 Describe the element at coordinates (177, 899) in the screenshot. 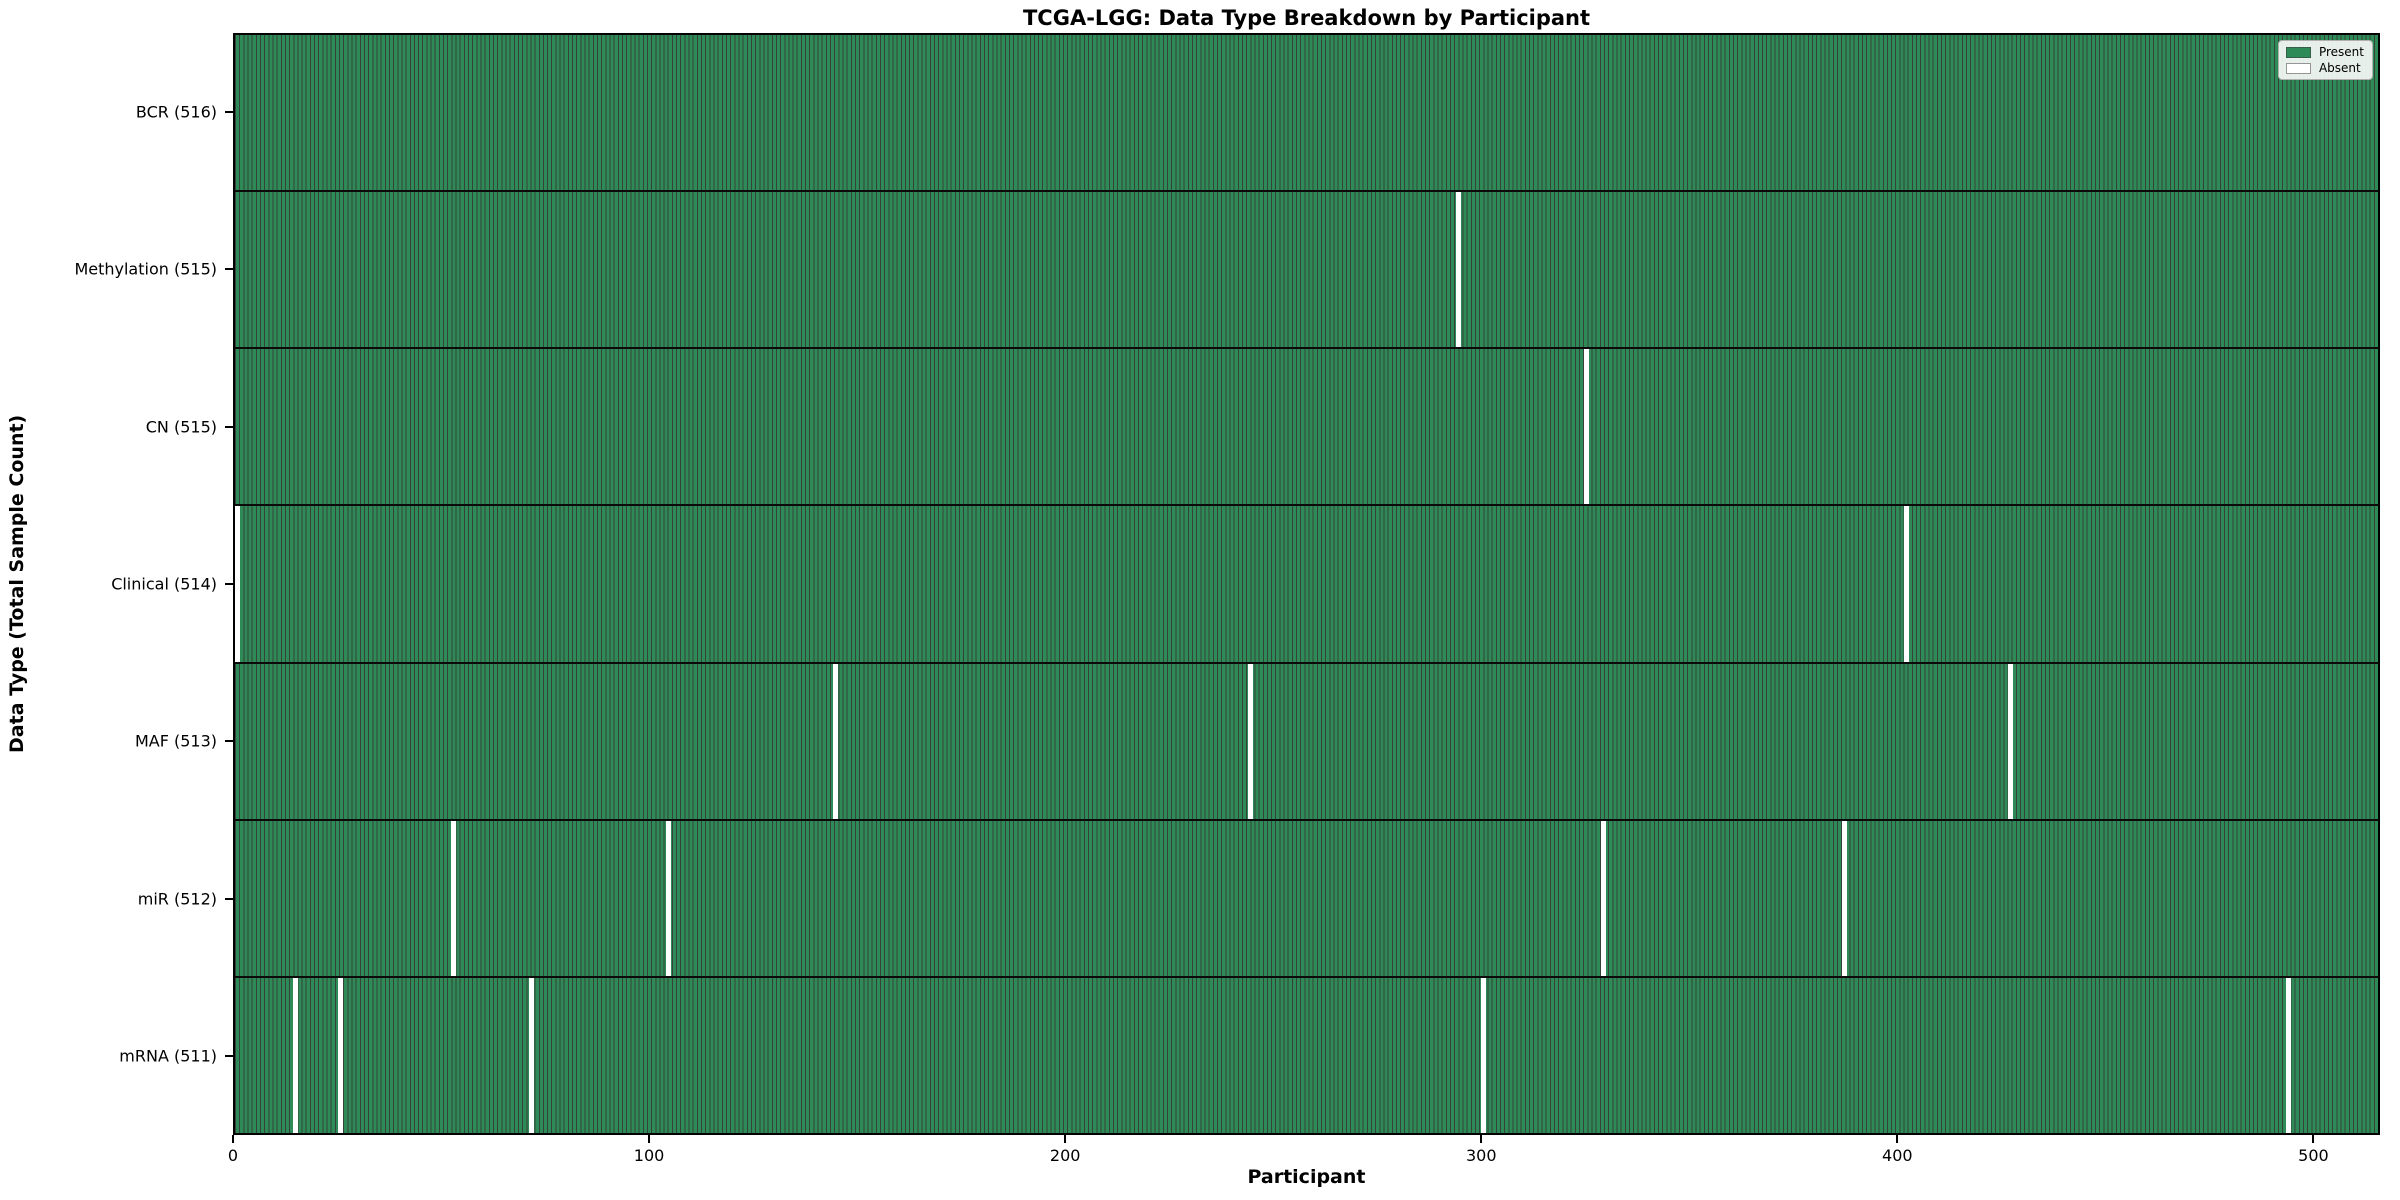

I see `y-tick-label: miR (512)` at that location.